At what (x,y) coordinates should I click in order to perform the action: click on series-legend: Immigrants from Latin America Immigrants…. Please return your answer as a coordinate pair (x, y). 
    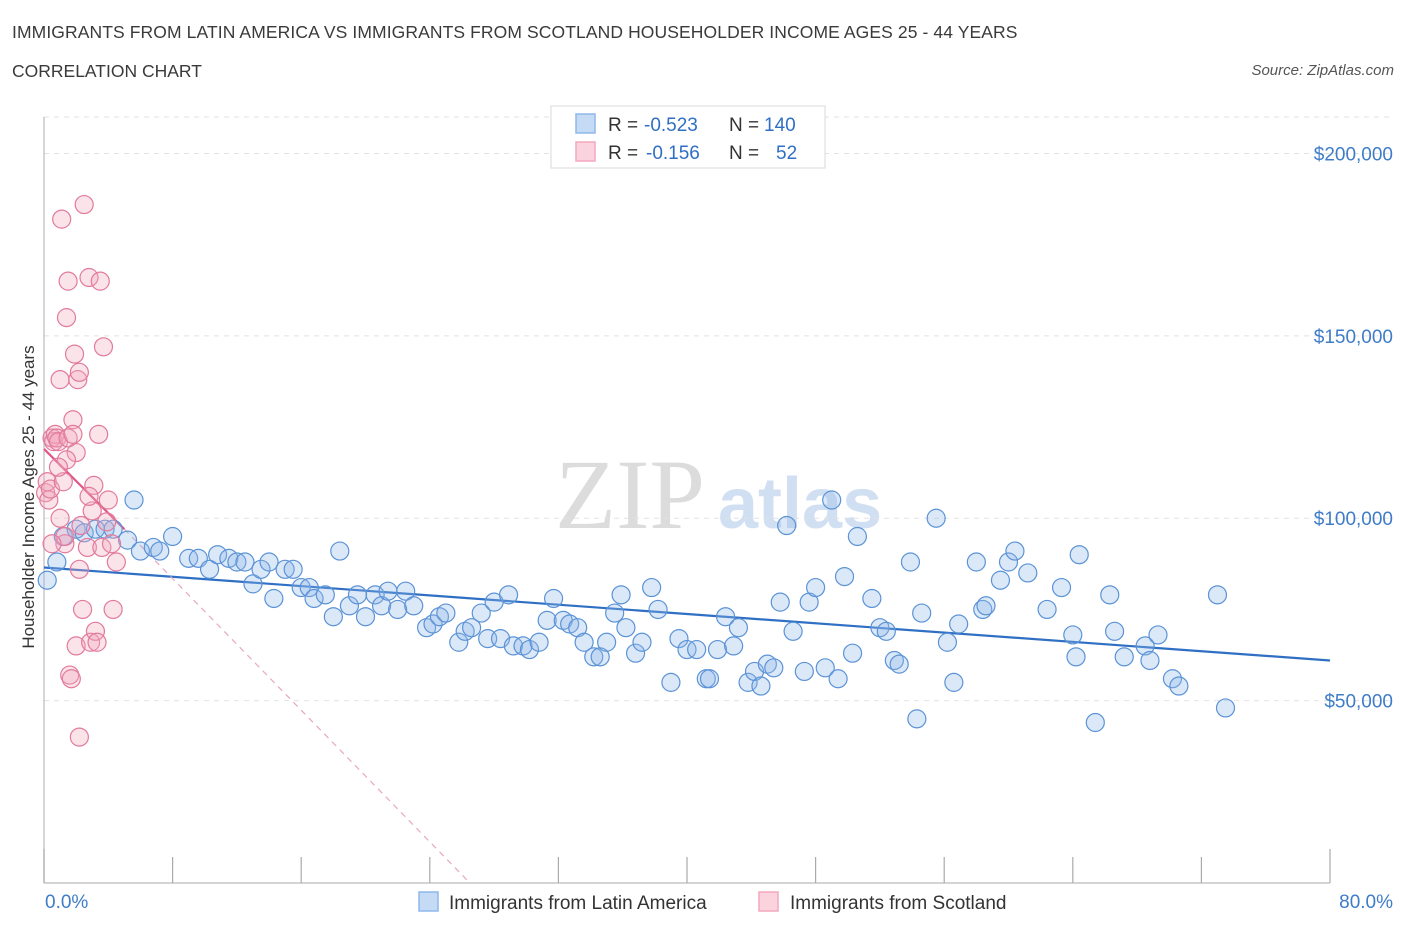
    Looking at the image, I should click on (712, 902).